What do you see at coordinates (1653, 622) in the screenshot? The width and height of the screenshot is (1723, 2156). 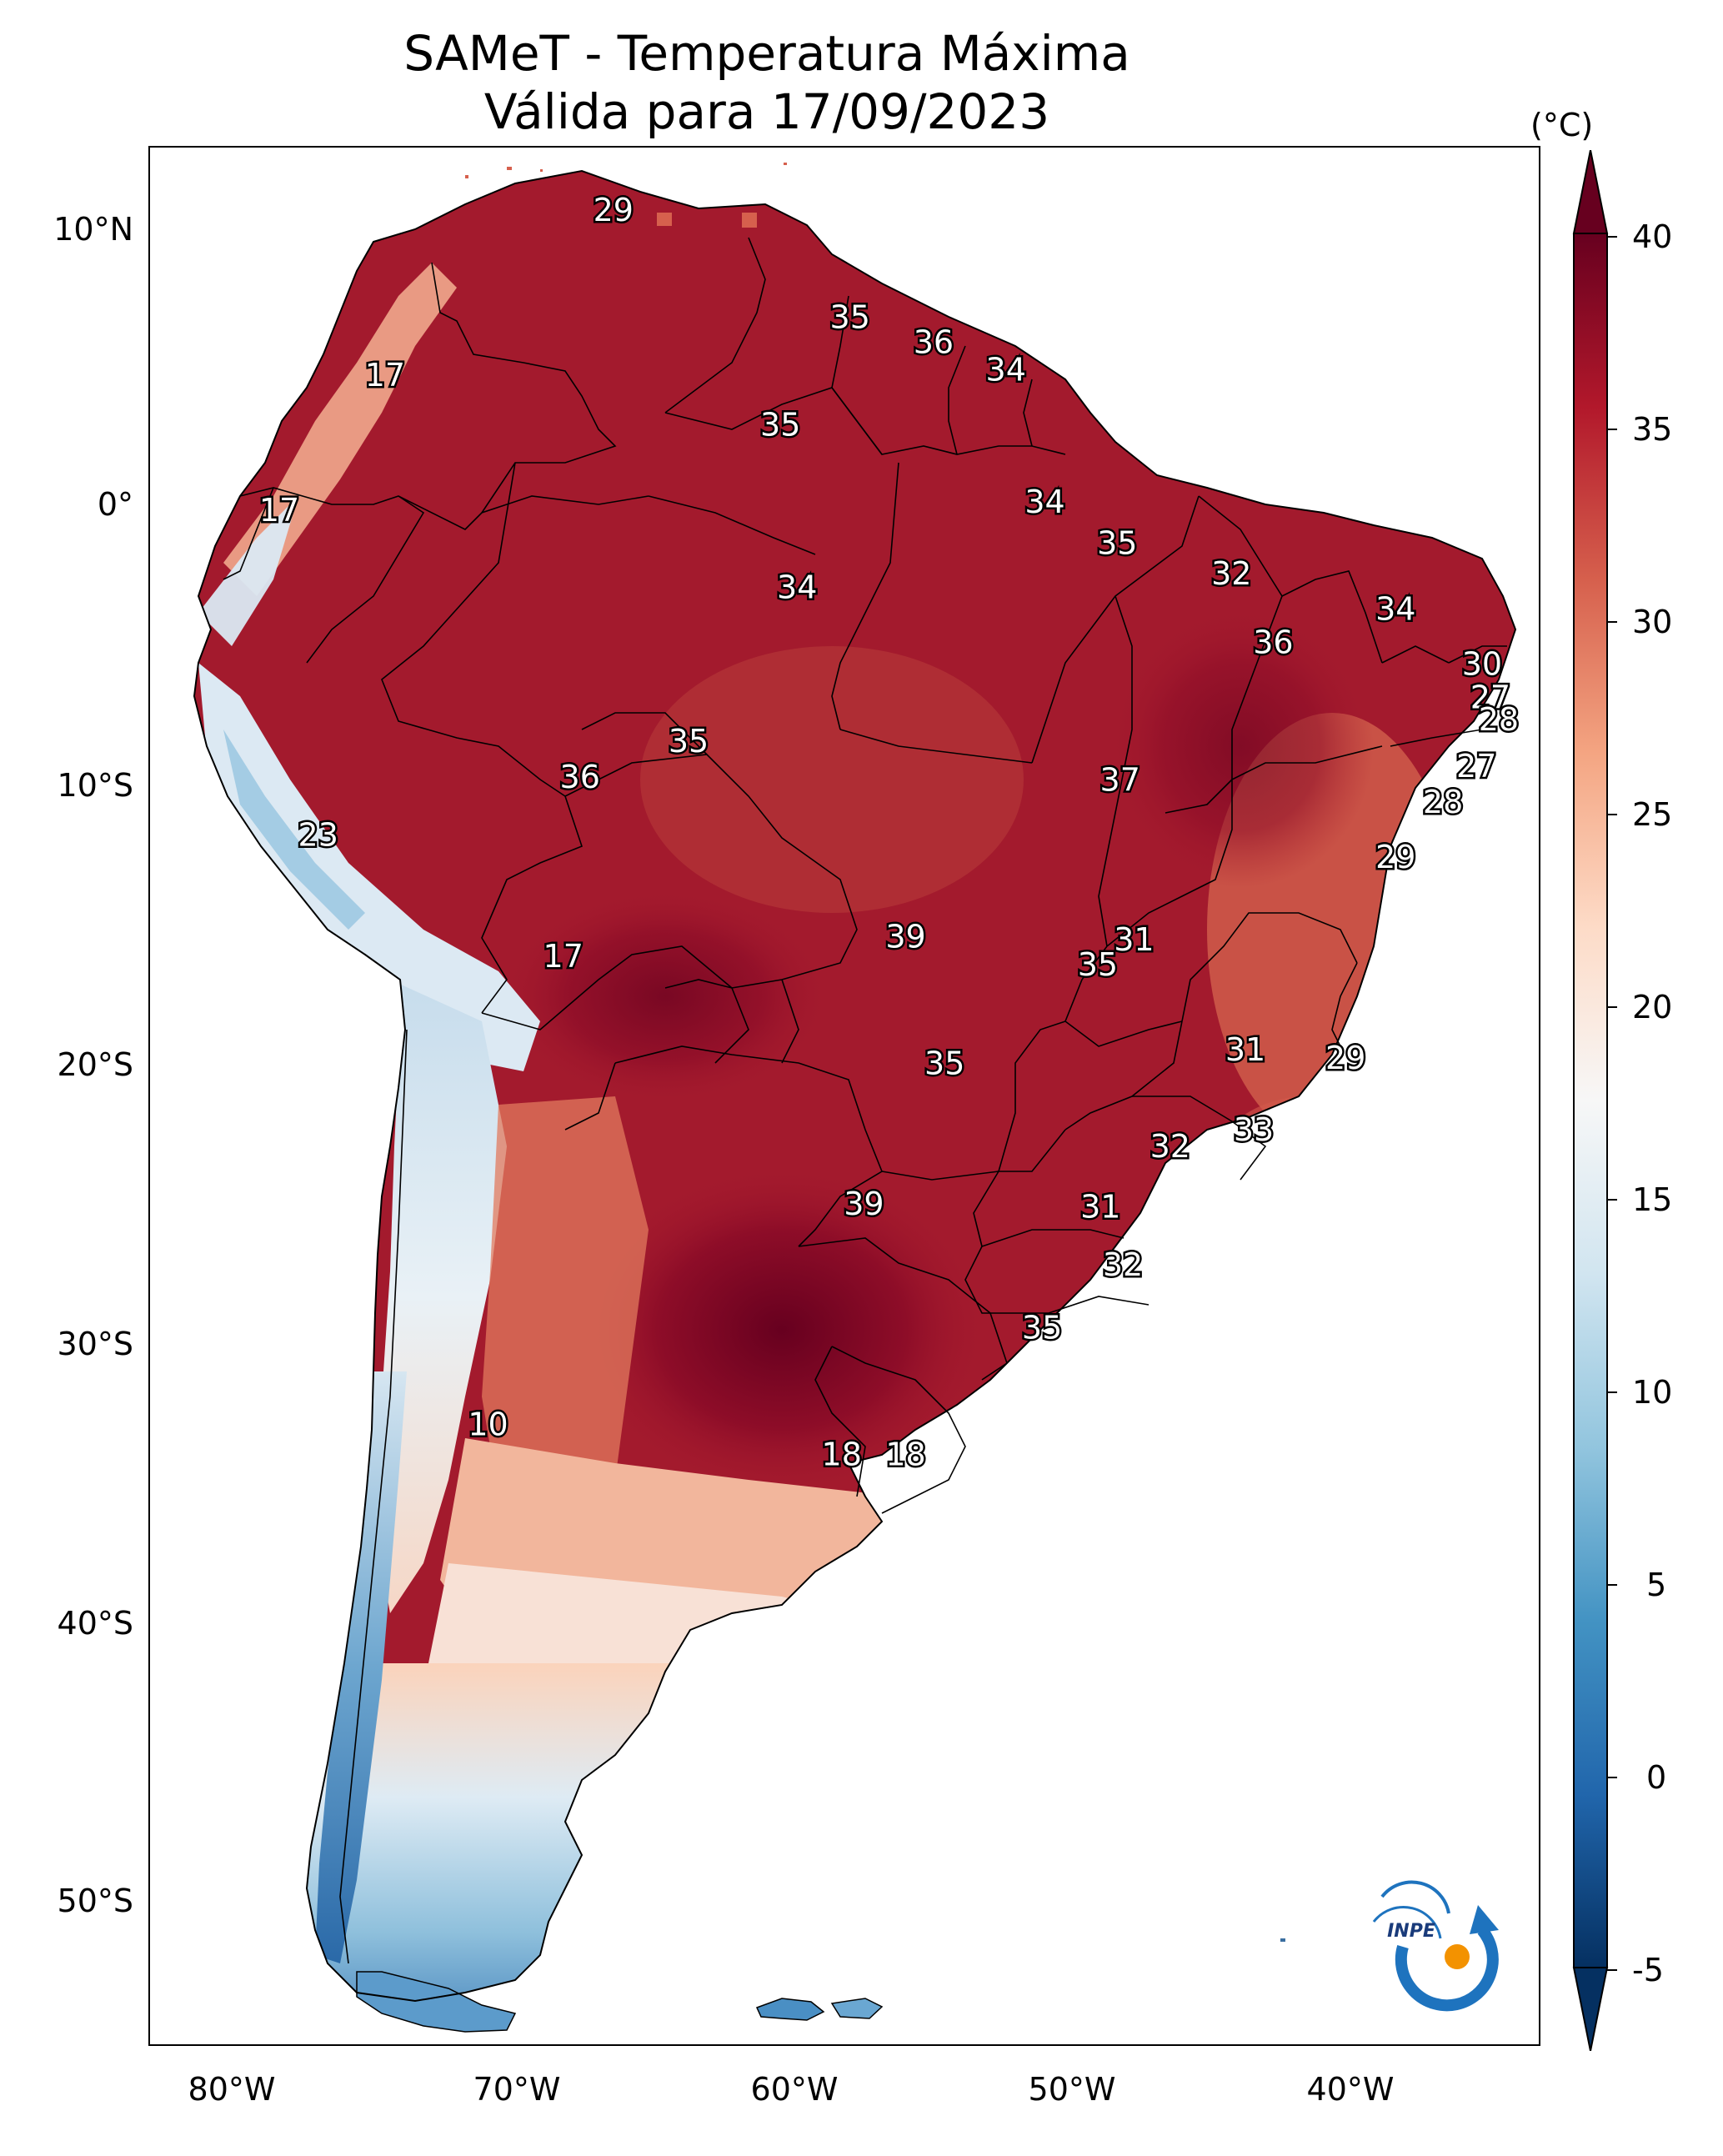 I see `colorbar-tick-label: 30` at bounding box center [1653, 622].